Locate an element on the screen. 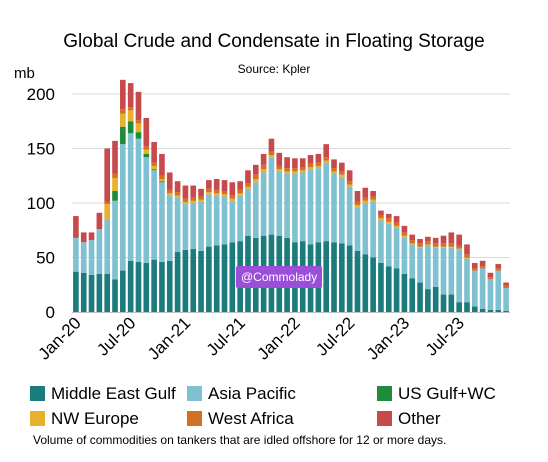  y-axis-unit-label: mb is located at coordinates (24, 73).